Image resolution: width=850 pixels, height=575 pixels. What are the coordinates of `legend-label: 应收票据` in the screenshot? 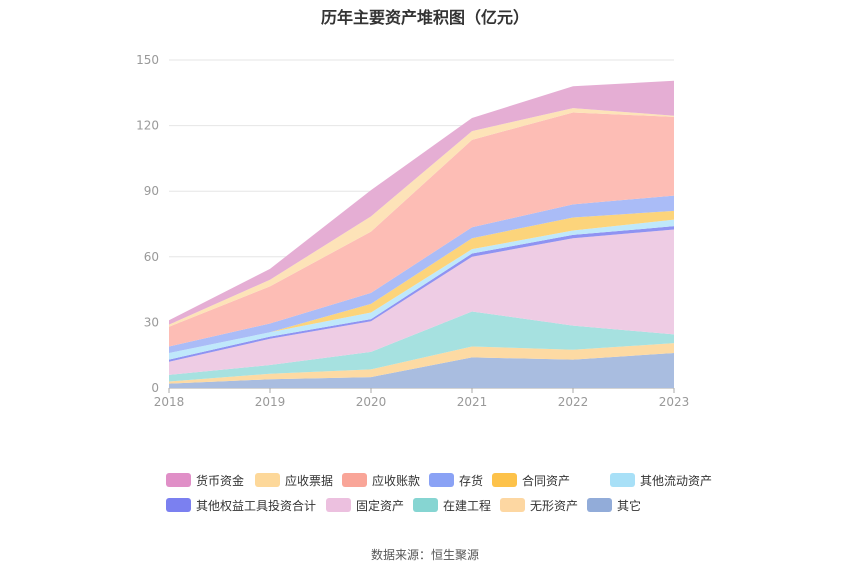 It's located at (309, 480).